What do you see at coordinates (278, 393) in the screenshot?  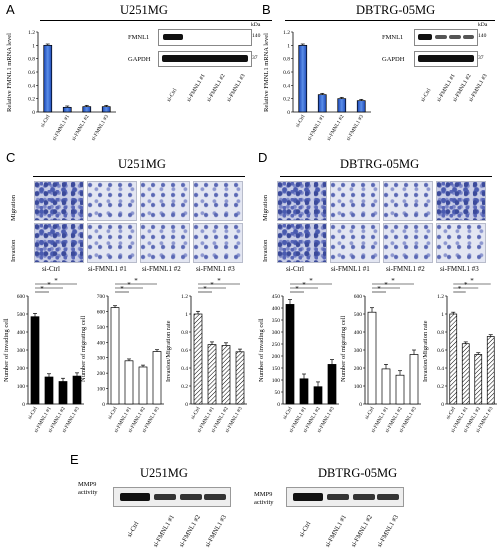 I see `tick-label: 50` at bounding box center [278, 393].